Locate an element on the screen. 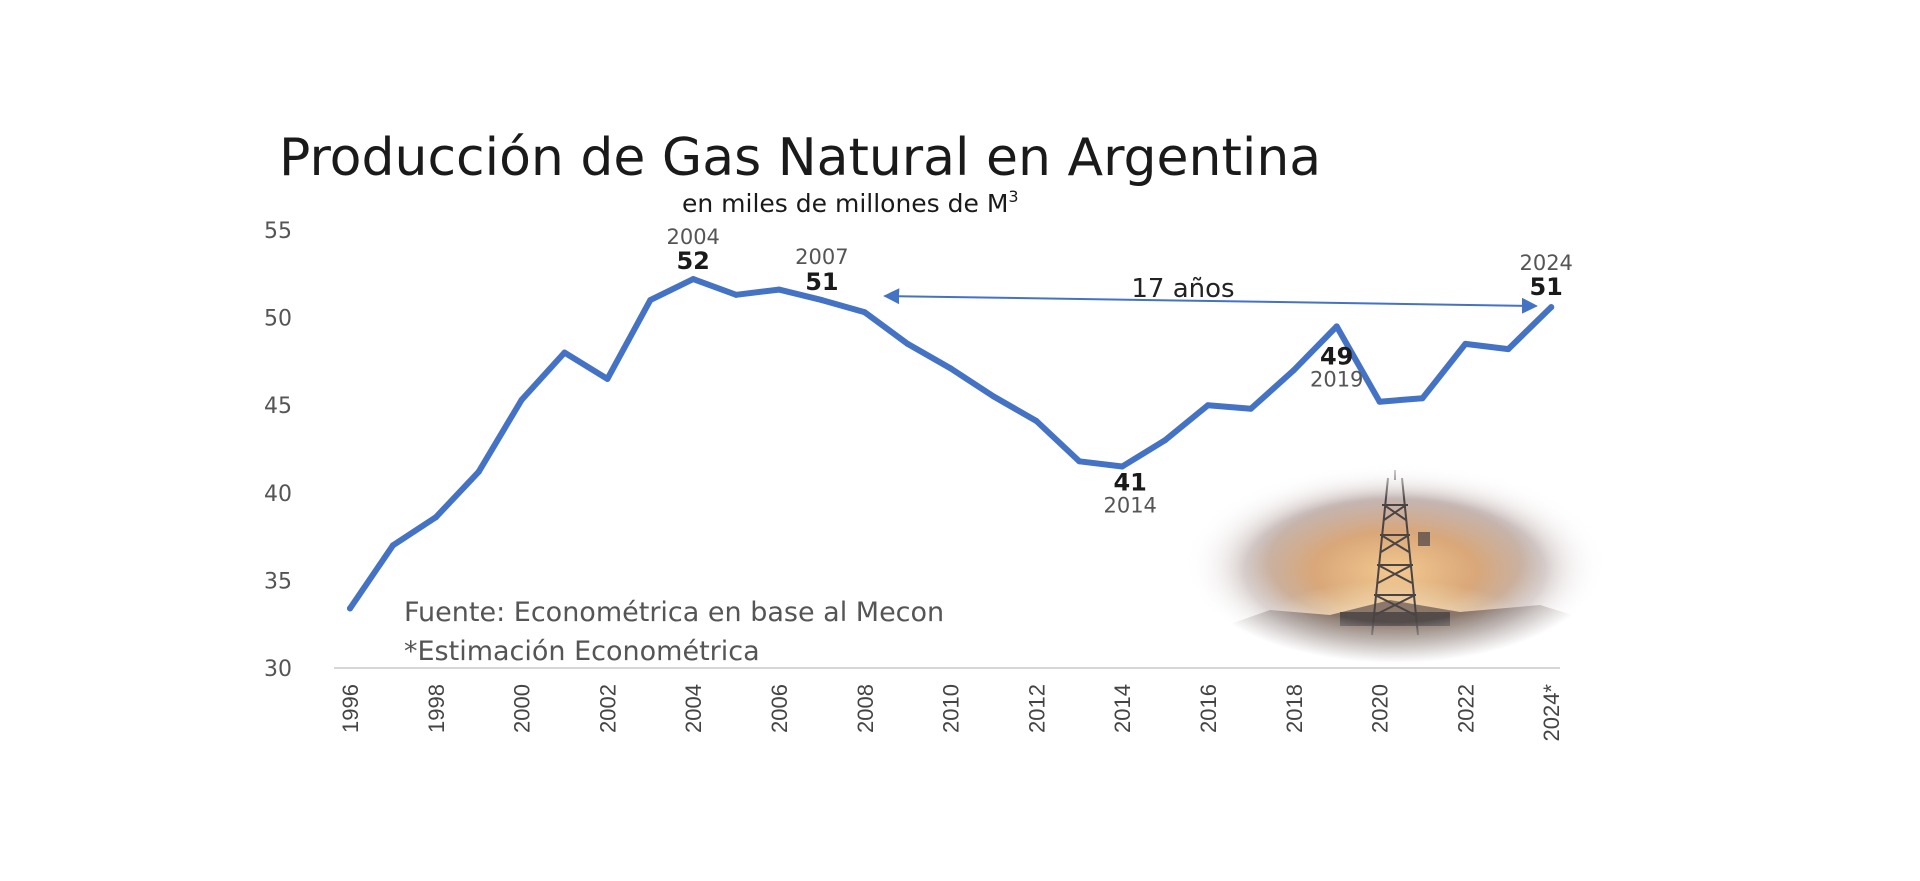 Image resolution: width=1920 pixels, height=881 pixels. estimate-note: *Estimación Econométrica is located at coordinates (582, 651).